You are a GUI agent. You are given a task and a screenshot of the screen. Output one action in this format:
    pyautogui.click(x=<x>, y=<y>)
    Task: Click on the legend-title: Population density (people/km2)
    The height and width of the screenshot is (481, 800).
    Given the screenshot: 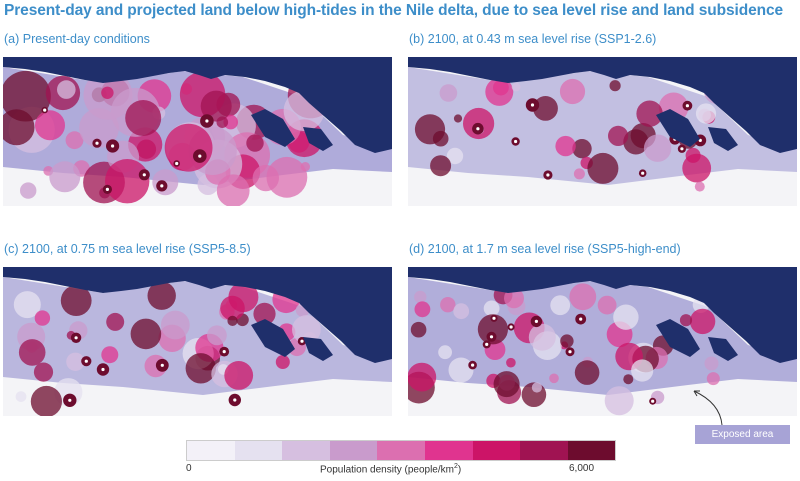 What is the action you would take?
    pyautogui.click(x=391, y=469)
    